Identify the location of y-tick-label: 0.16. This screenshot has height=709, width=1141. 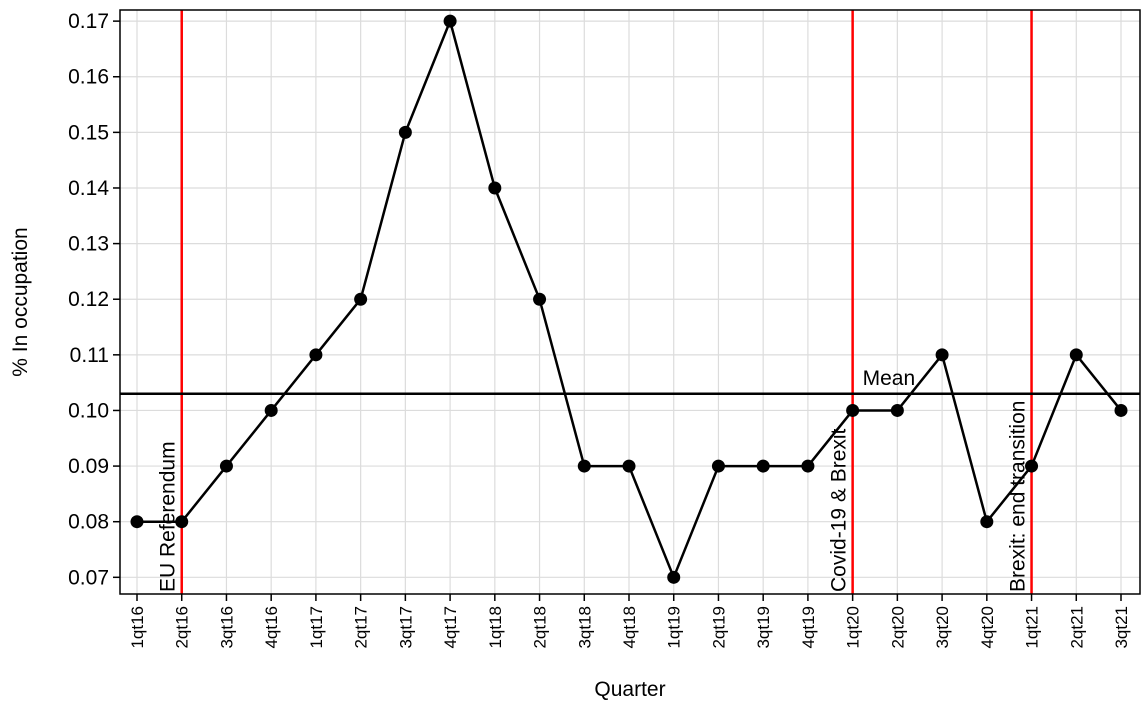
(88, 77).